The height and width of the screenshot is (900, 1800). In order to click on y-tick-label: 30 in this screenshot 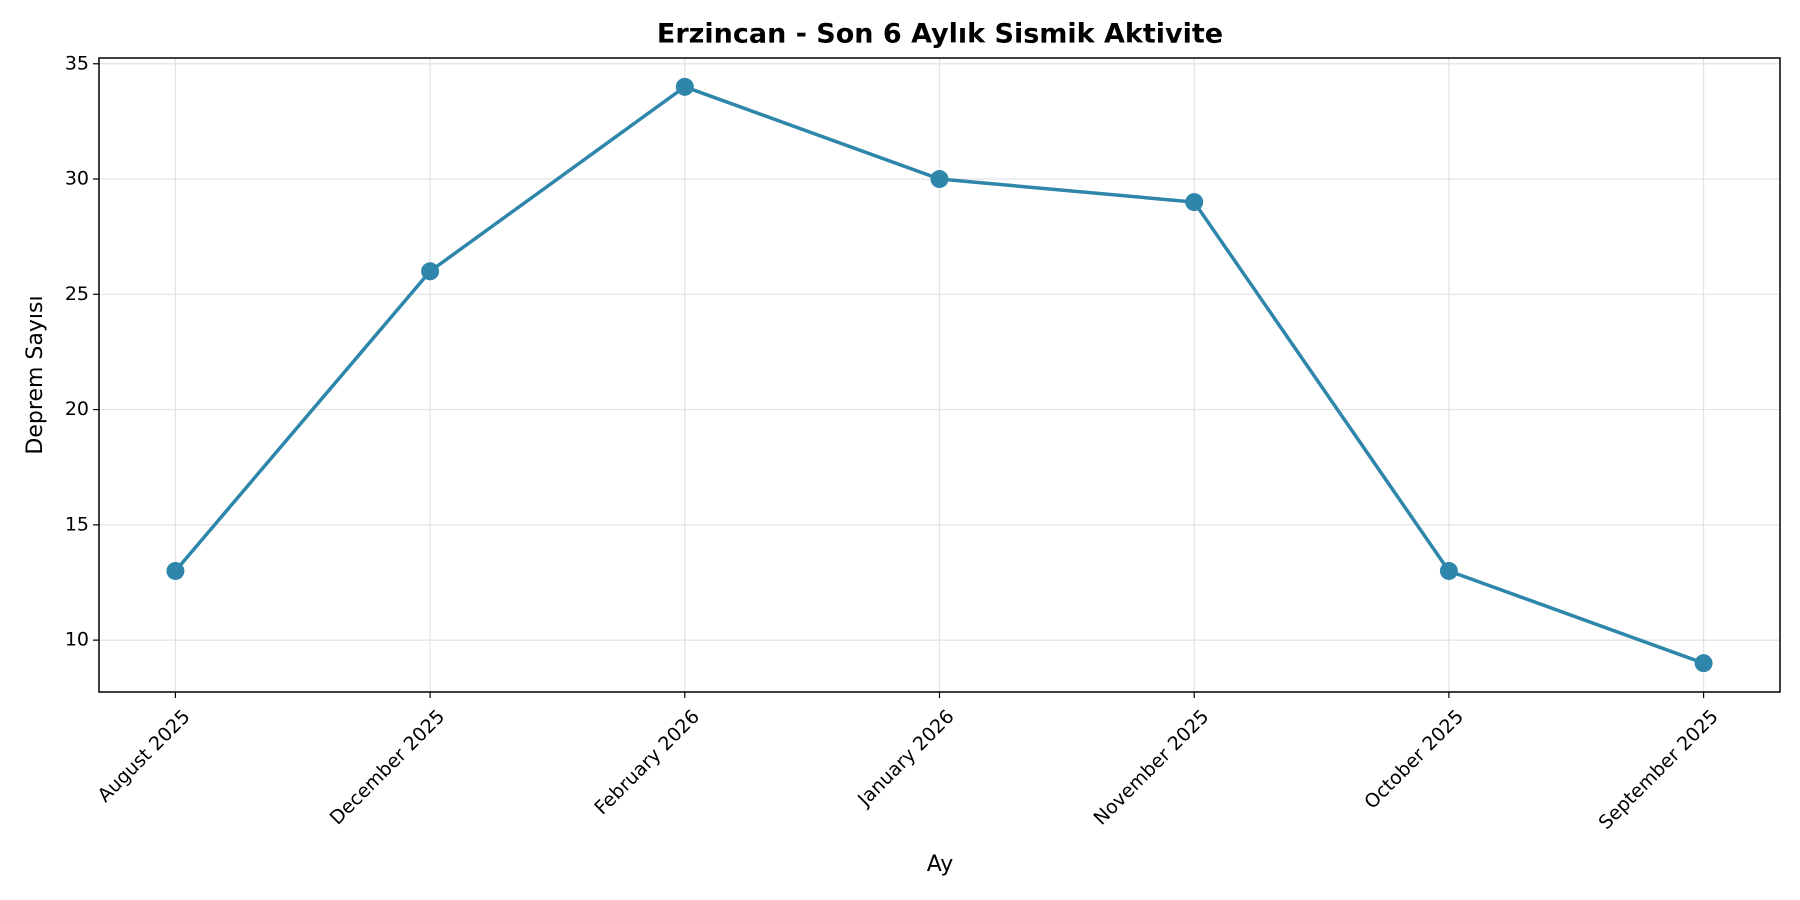, I will do `click(77, 179)`.